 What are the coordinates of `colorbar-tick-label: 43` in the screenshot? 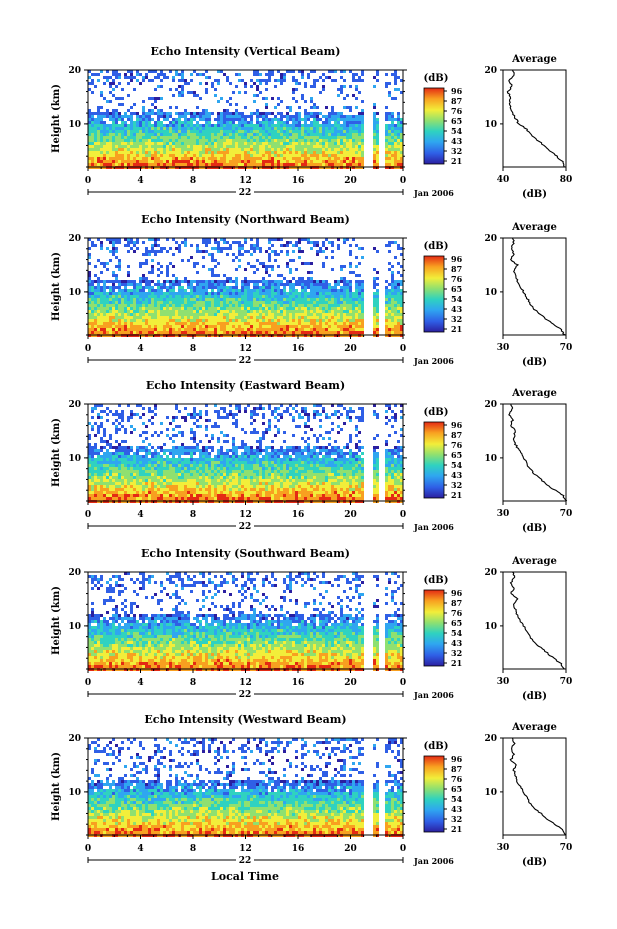 It's located at (457, 141).